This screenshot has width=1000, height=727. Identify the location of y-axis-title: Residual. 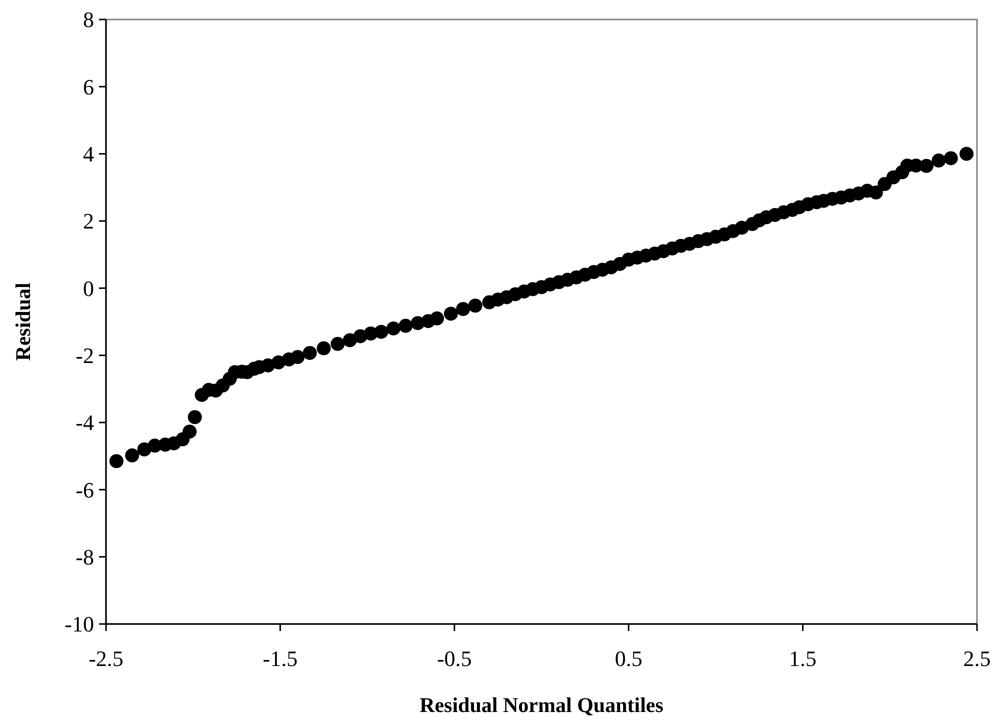
(23, 321).